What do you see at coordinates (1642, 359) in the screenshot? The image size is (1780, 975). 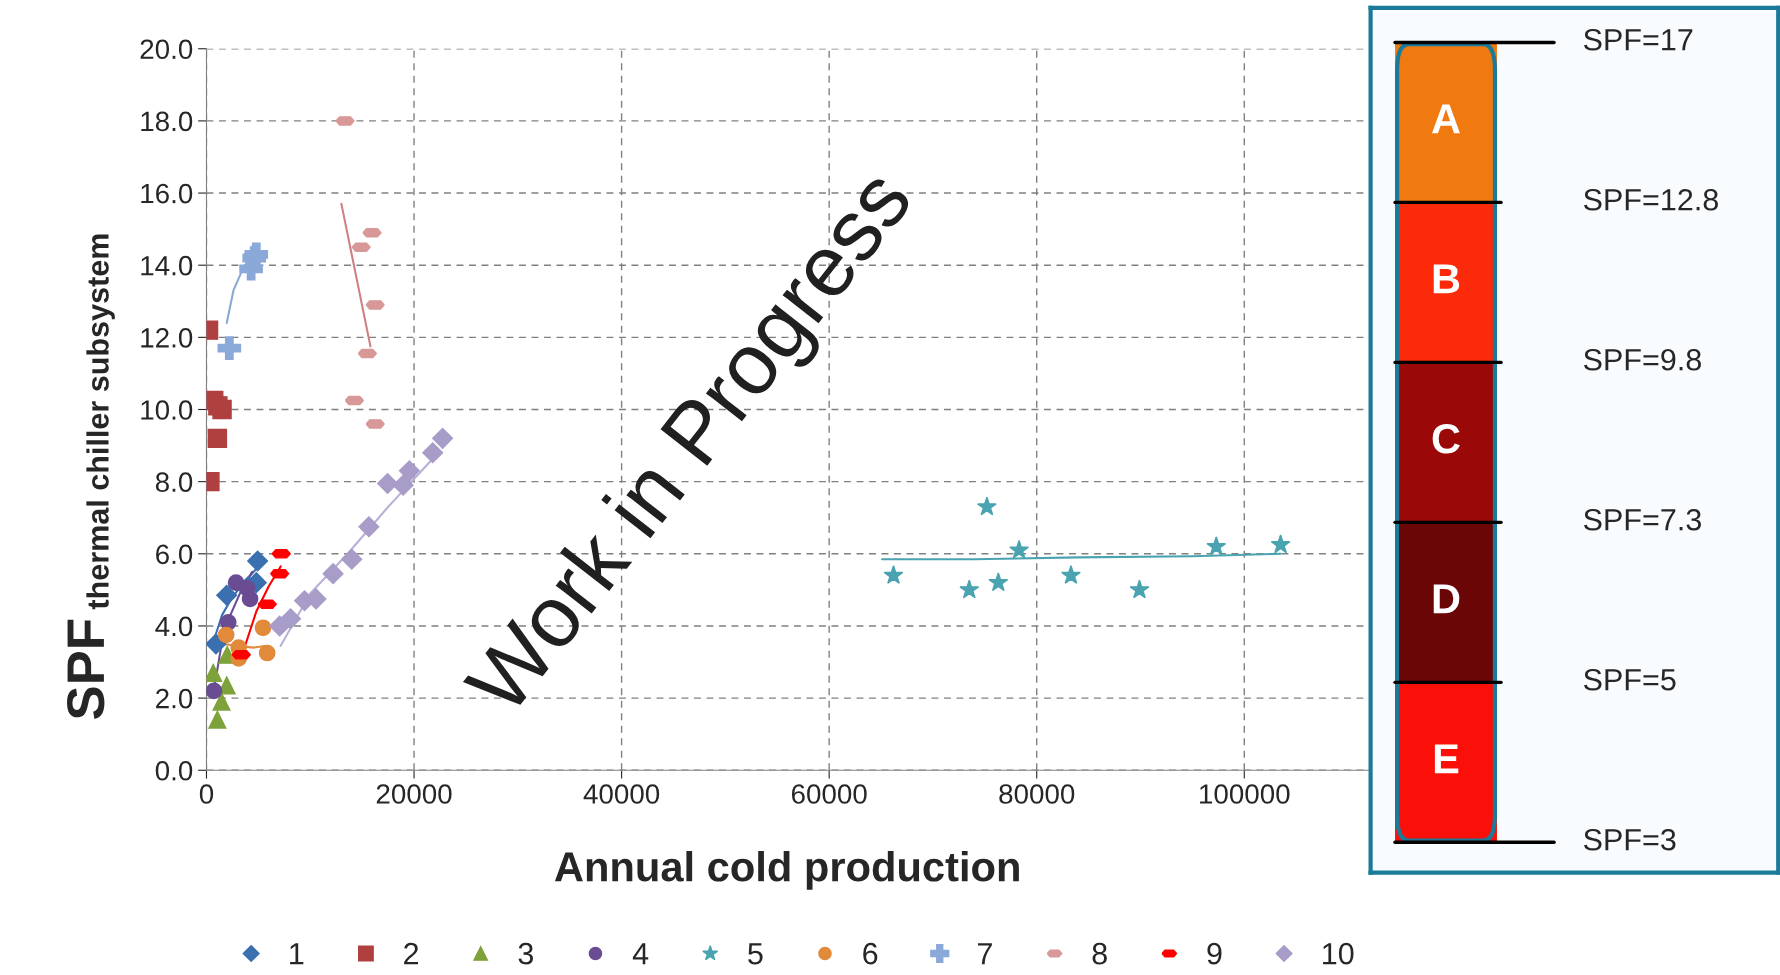 I see `text: SPF=9.8` at bounding box center [1642, 359].